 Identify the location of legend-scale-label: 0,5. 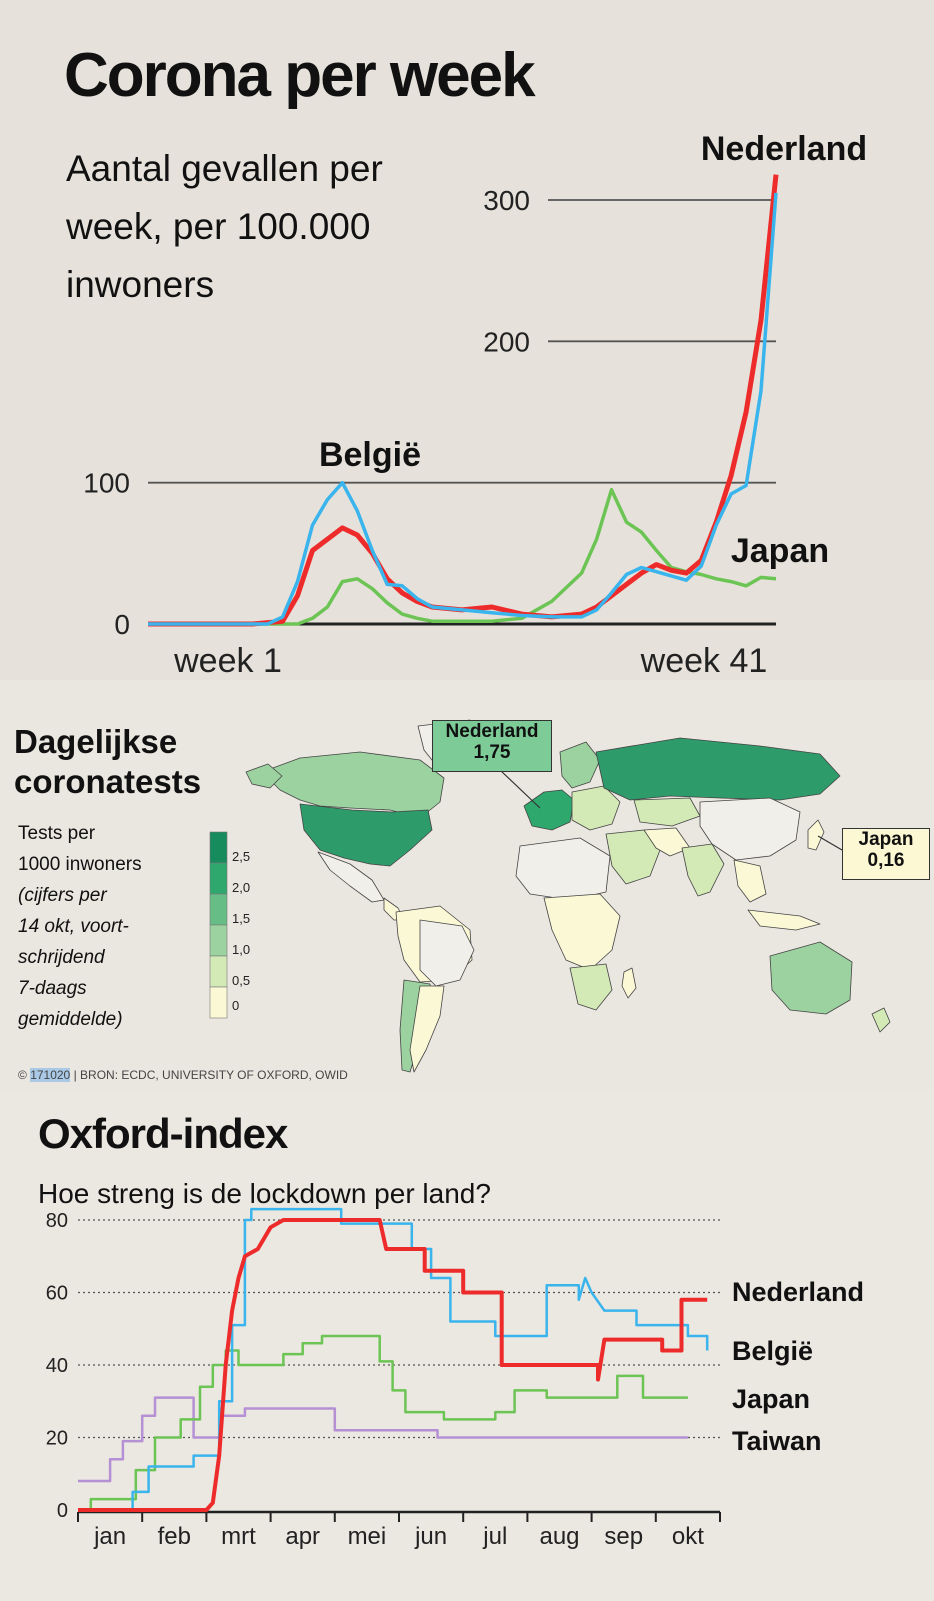
(241, 980).